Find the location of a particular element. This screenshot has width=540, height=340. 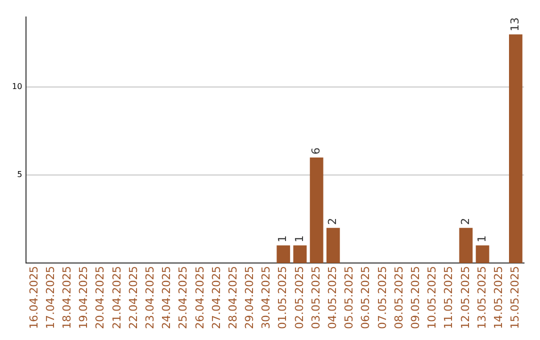

x-tick-label: 30.04.2025 is located at coordinates (266, 298).